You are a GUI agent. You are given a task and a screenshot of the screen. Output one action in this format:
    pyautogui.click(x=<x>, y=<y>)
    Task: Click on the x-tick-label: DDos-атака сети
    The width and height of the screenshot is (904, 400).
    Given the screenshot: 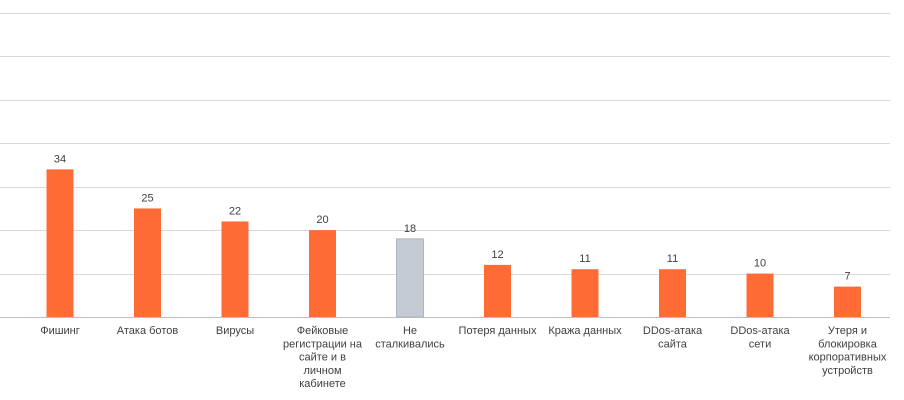 What is the action you would take?
    pyautogui.click(x=760, y=337)
    